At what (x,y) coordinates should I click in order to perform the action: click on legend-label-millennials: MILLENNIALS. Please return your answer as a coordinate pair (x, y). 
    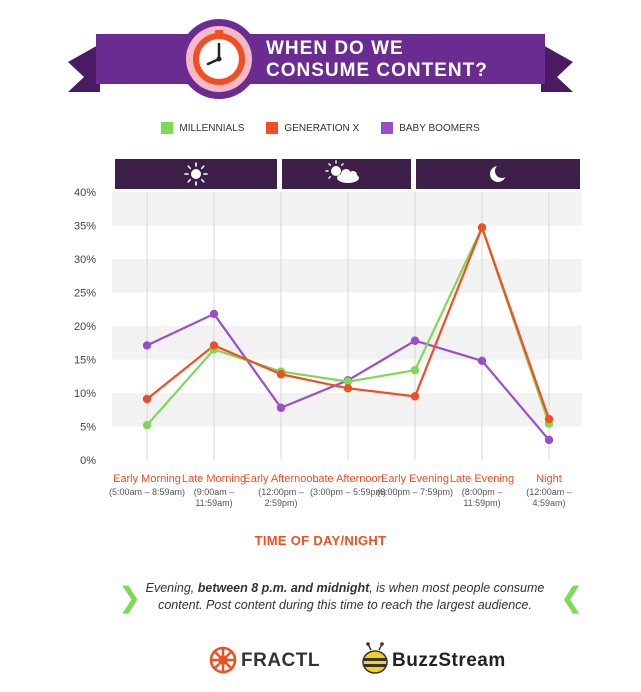
    Looking at the image, I should click on (212, 128).